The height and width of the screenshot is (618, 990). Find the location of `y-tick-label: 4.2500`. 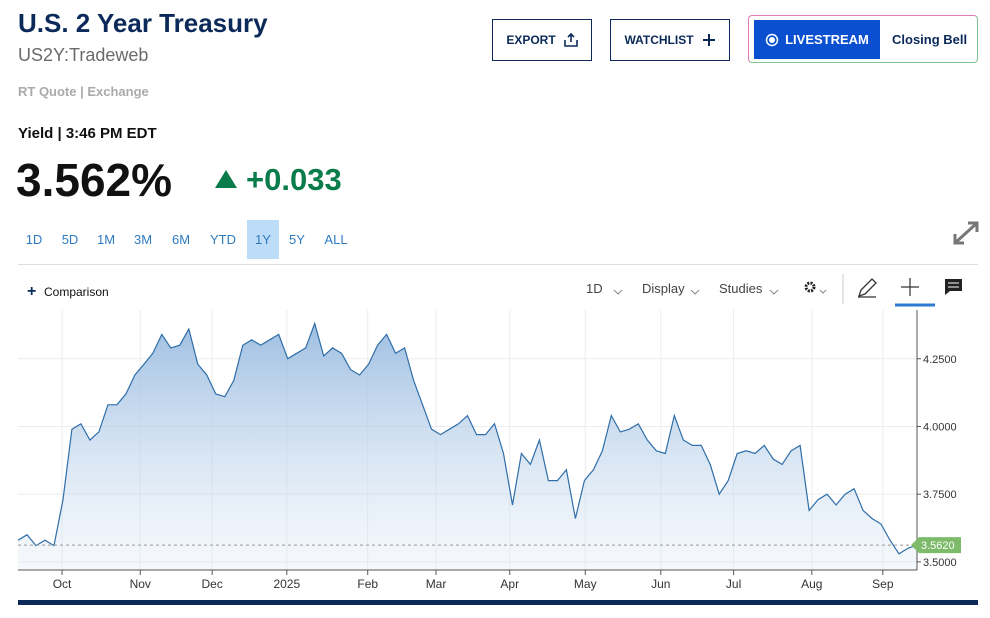

y-tick-label: 4.2500 is located at coordinates (940, 360).